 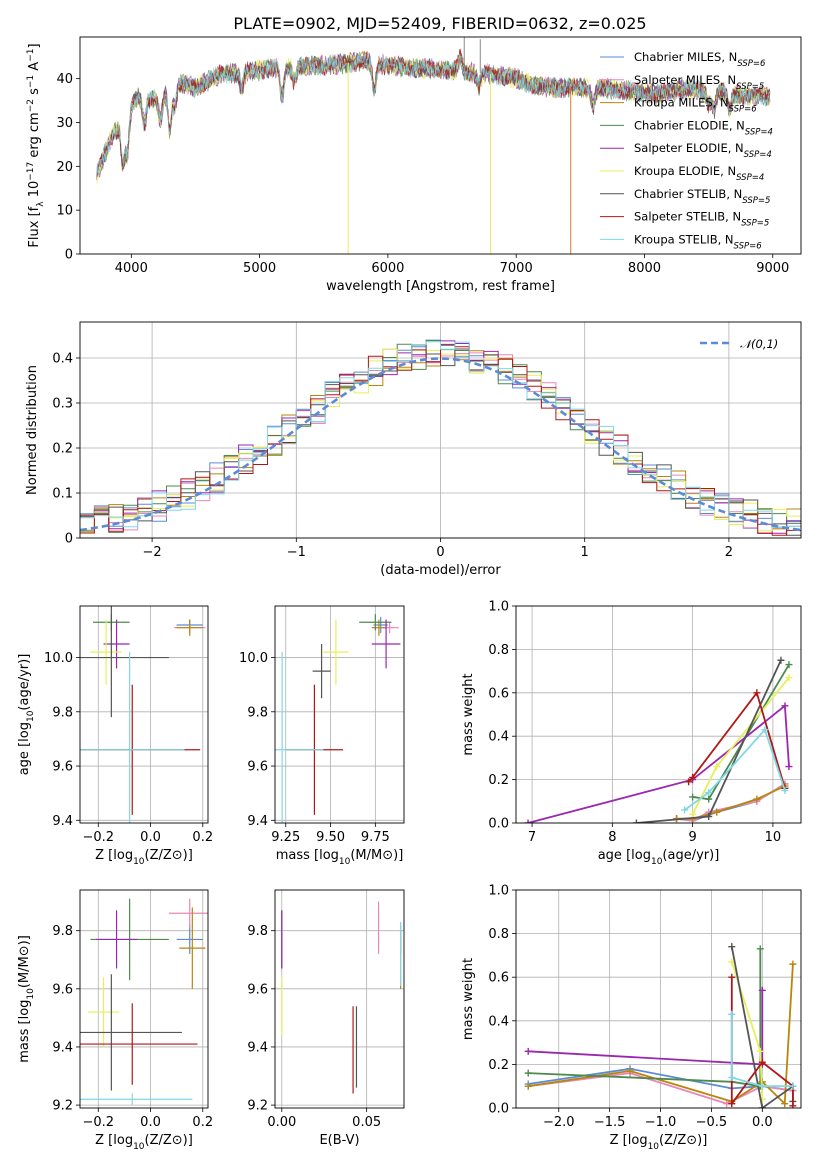 I want to click on y-axis-label-part: erg cm, so click(x=34, y=136).